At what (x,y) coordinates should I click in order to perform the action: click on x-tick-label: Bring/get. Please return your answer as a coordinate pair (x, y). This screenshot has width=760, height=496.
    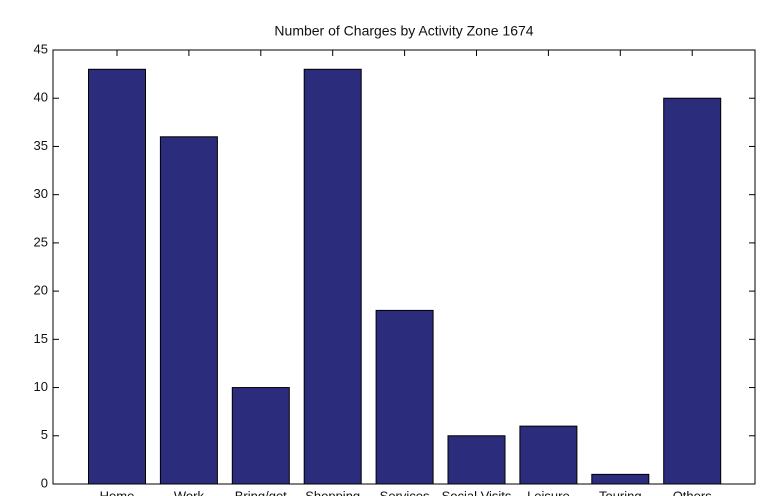
    Looking at the image, I should click on (261, 492).